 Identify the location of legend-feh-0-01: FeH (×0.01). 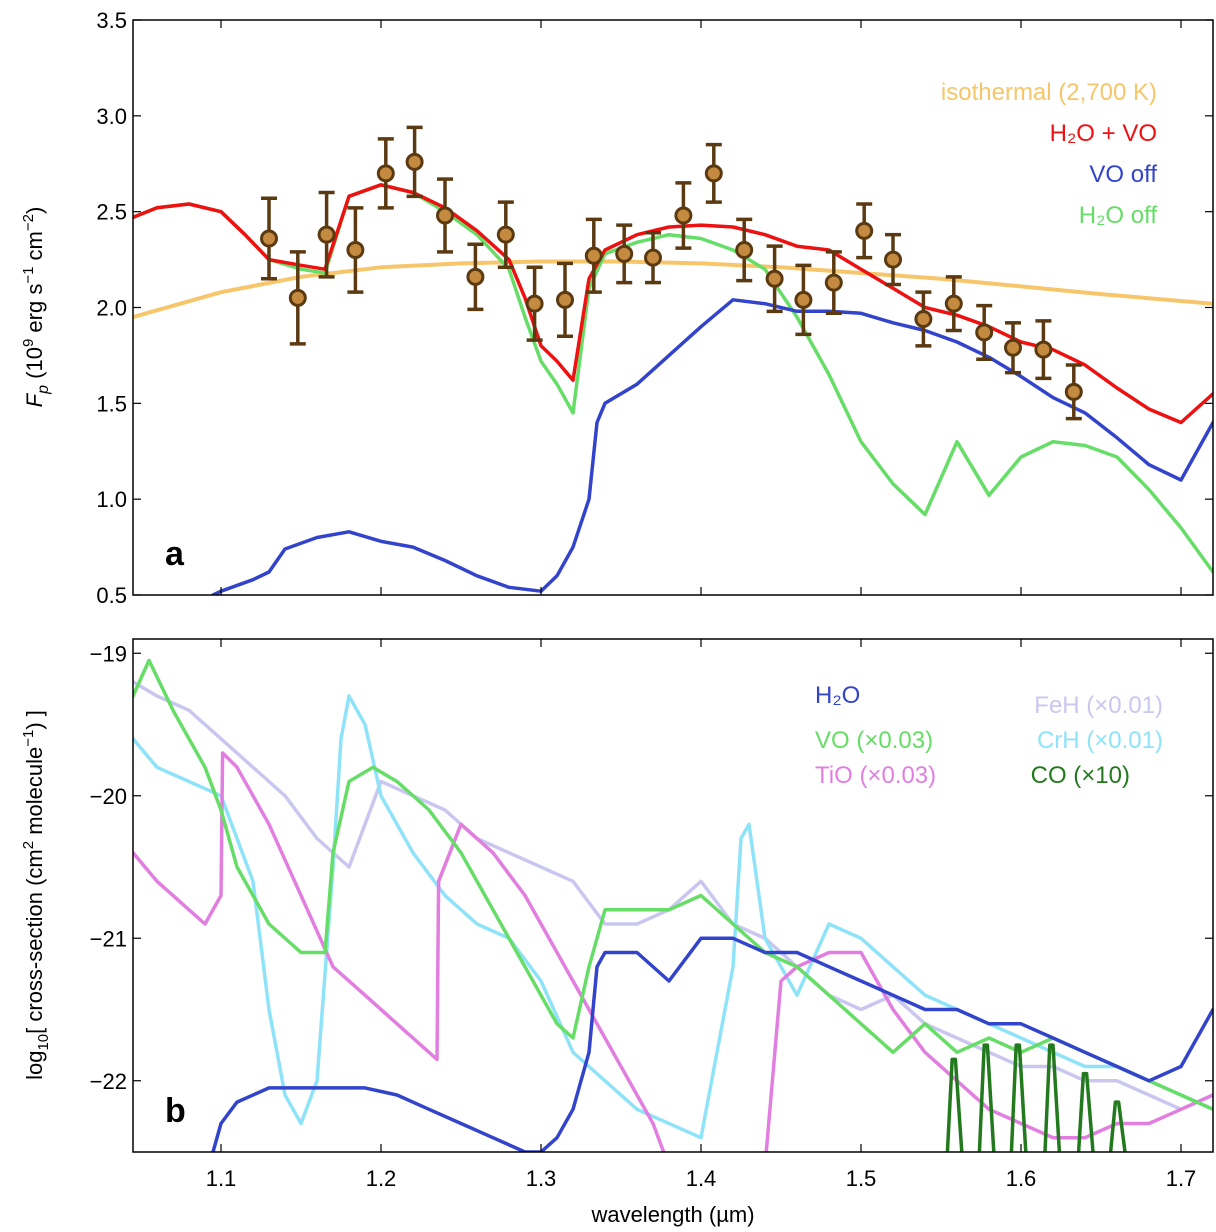
(1098, 705).